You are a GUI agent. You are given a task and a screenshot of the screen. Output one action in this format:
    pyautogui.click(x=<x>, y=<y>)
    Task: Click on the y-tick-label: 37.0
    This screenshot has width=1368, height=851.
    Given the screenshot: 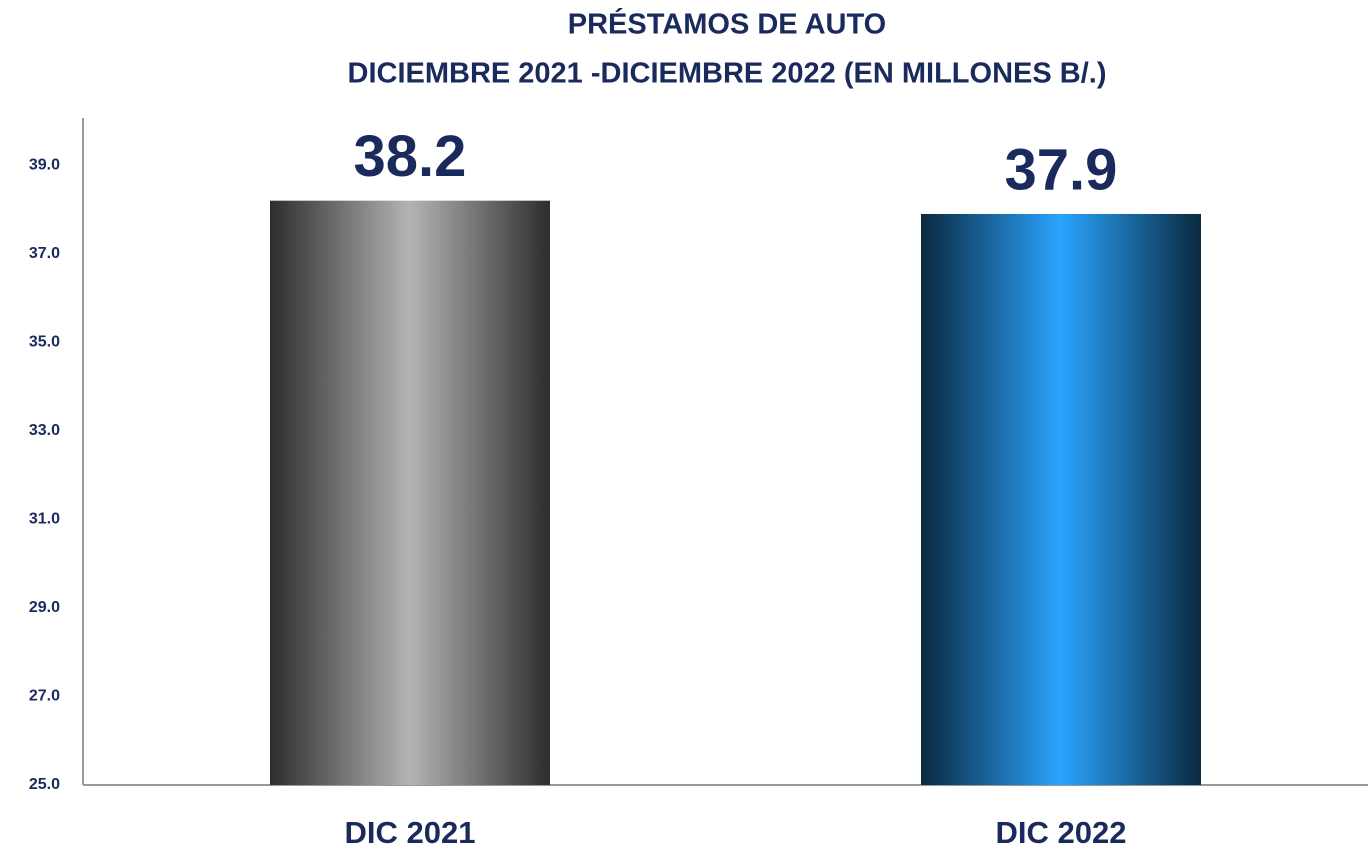 What is the action you would take?
    pyautogui.click(x=44, y=253)
    